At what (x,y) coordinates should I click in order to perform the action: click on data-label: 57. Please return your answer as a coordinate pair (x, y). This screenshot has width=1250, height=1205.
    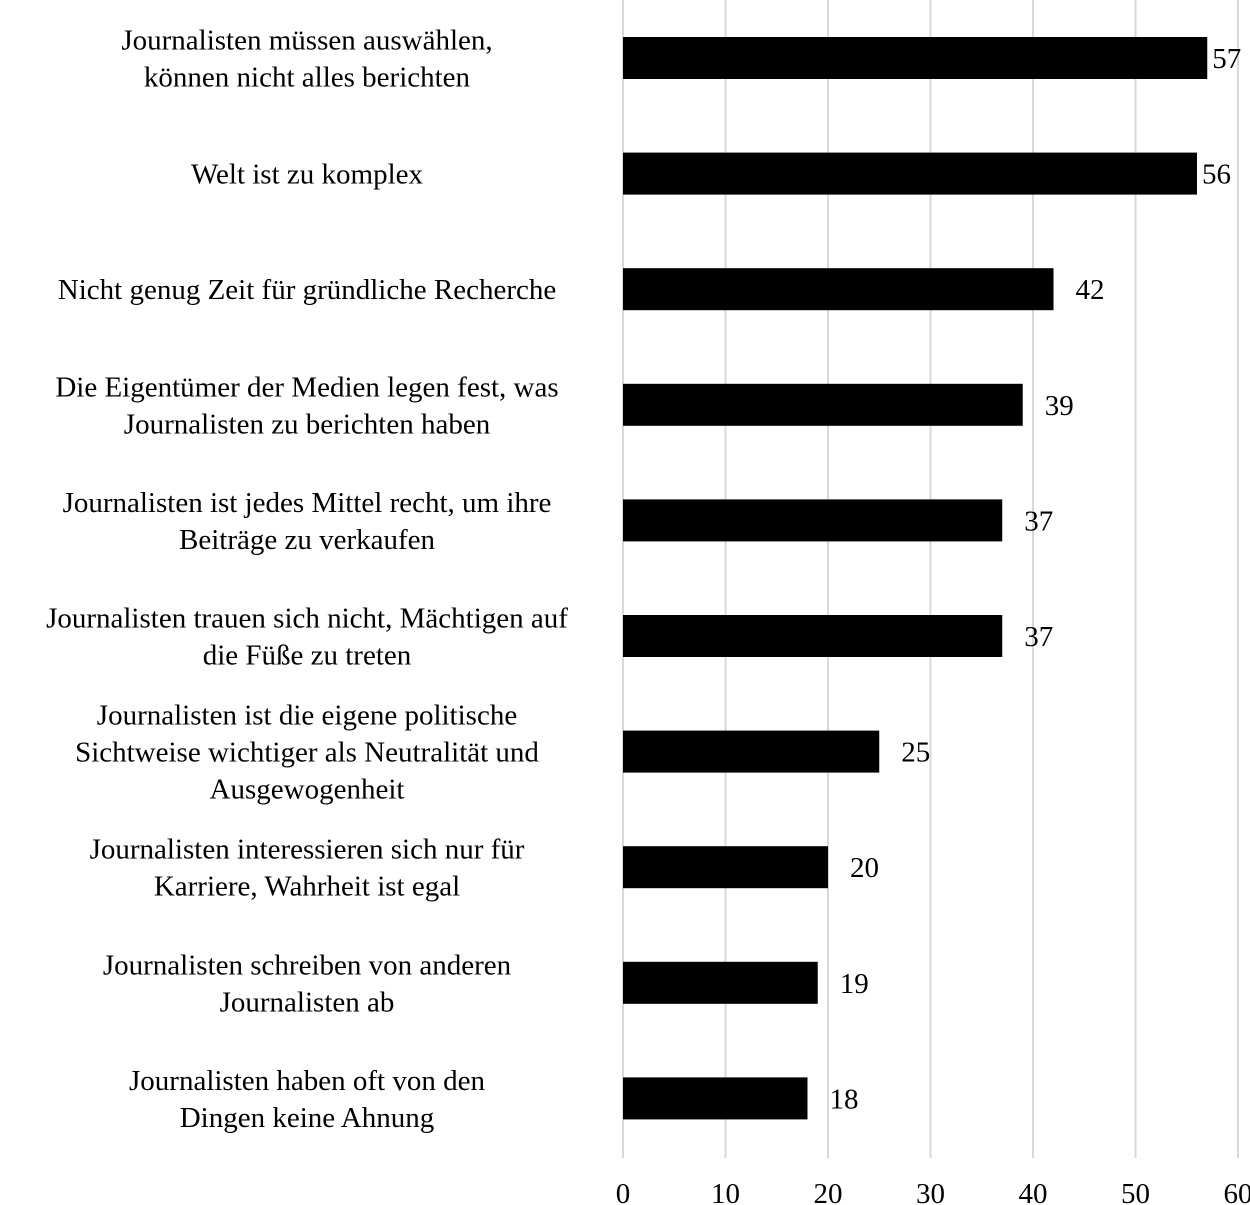
    Looking at the image, I should click on (1226, 59).